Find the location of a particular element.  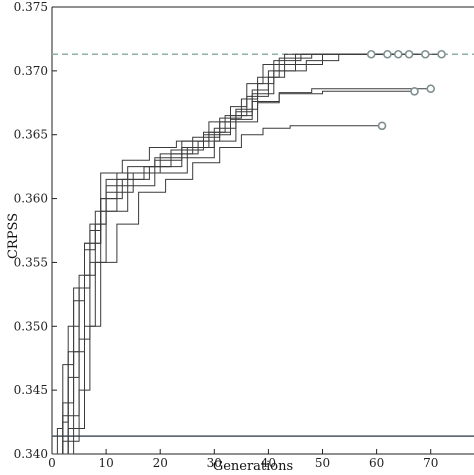

y-tick-label: 0.355 is located at coordinates (31, 262).